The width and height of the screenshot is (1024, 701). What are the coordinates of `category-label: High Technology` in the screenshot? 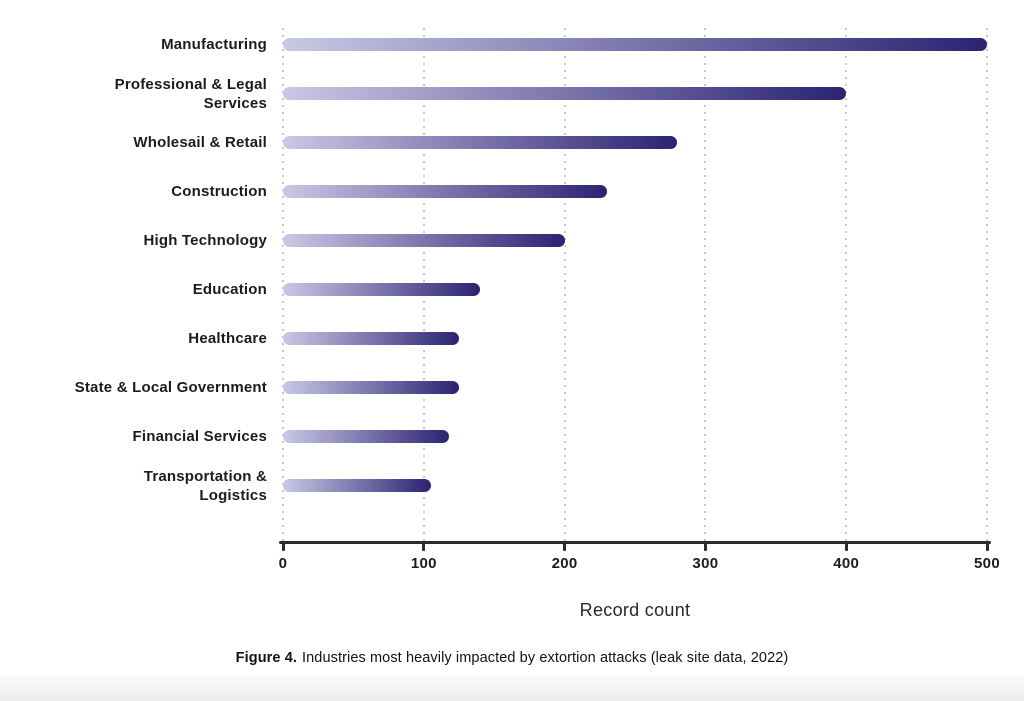 It's located at (205, 240).